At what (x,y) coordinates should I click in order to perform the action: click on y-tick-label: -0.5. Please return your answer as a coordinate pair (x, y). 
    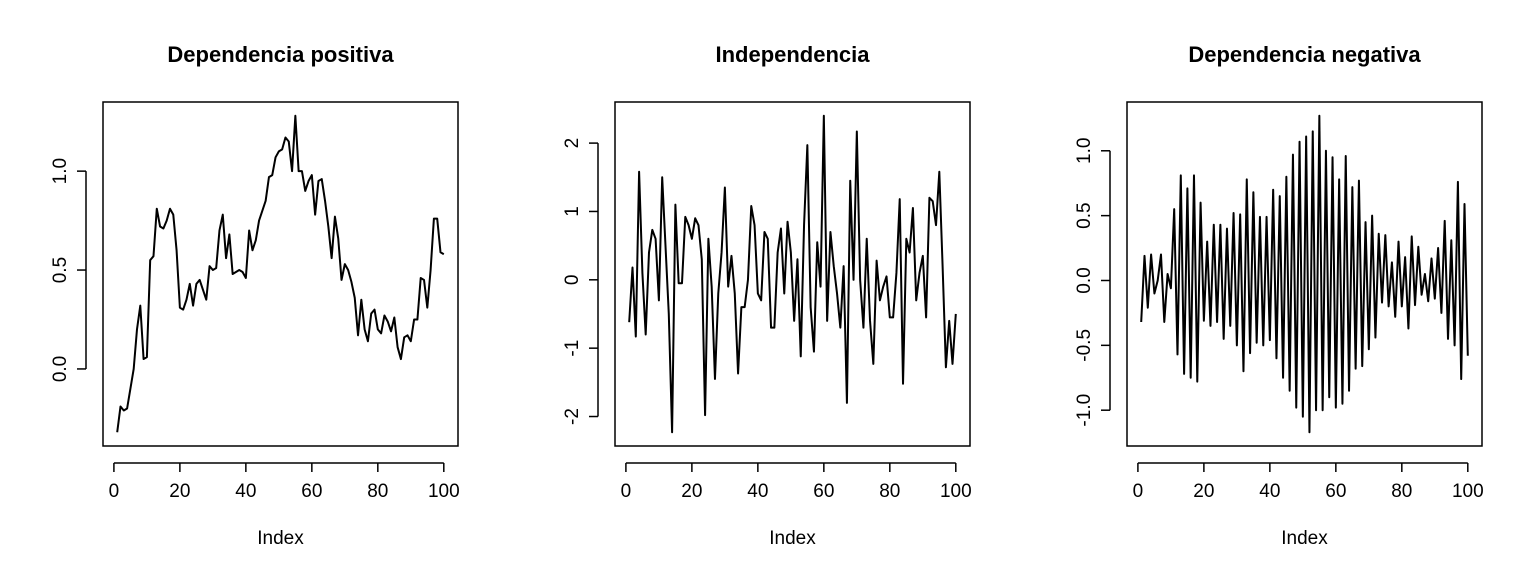
    Looking at the image, I should click on (1084, 345).